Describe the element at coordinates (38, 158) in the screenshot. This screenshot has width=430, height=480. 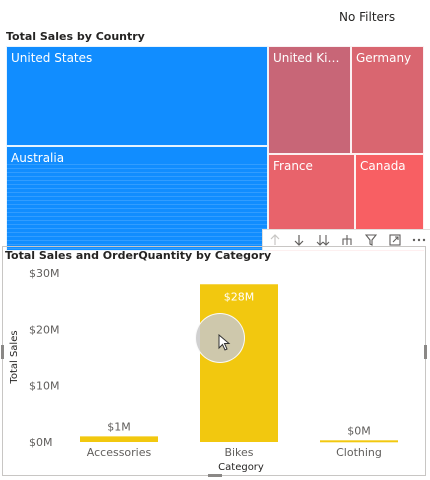
I see `tile-label: Australia` at that location.